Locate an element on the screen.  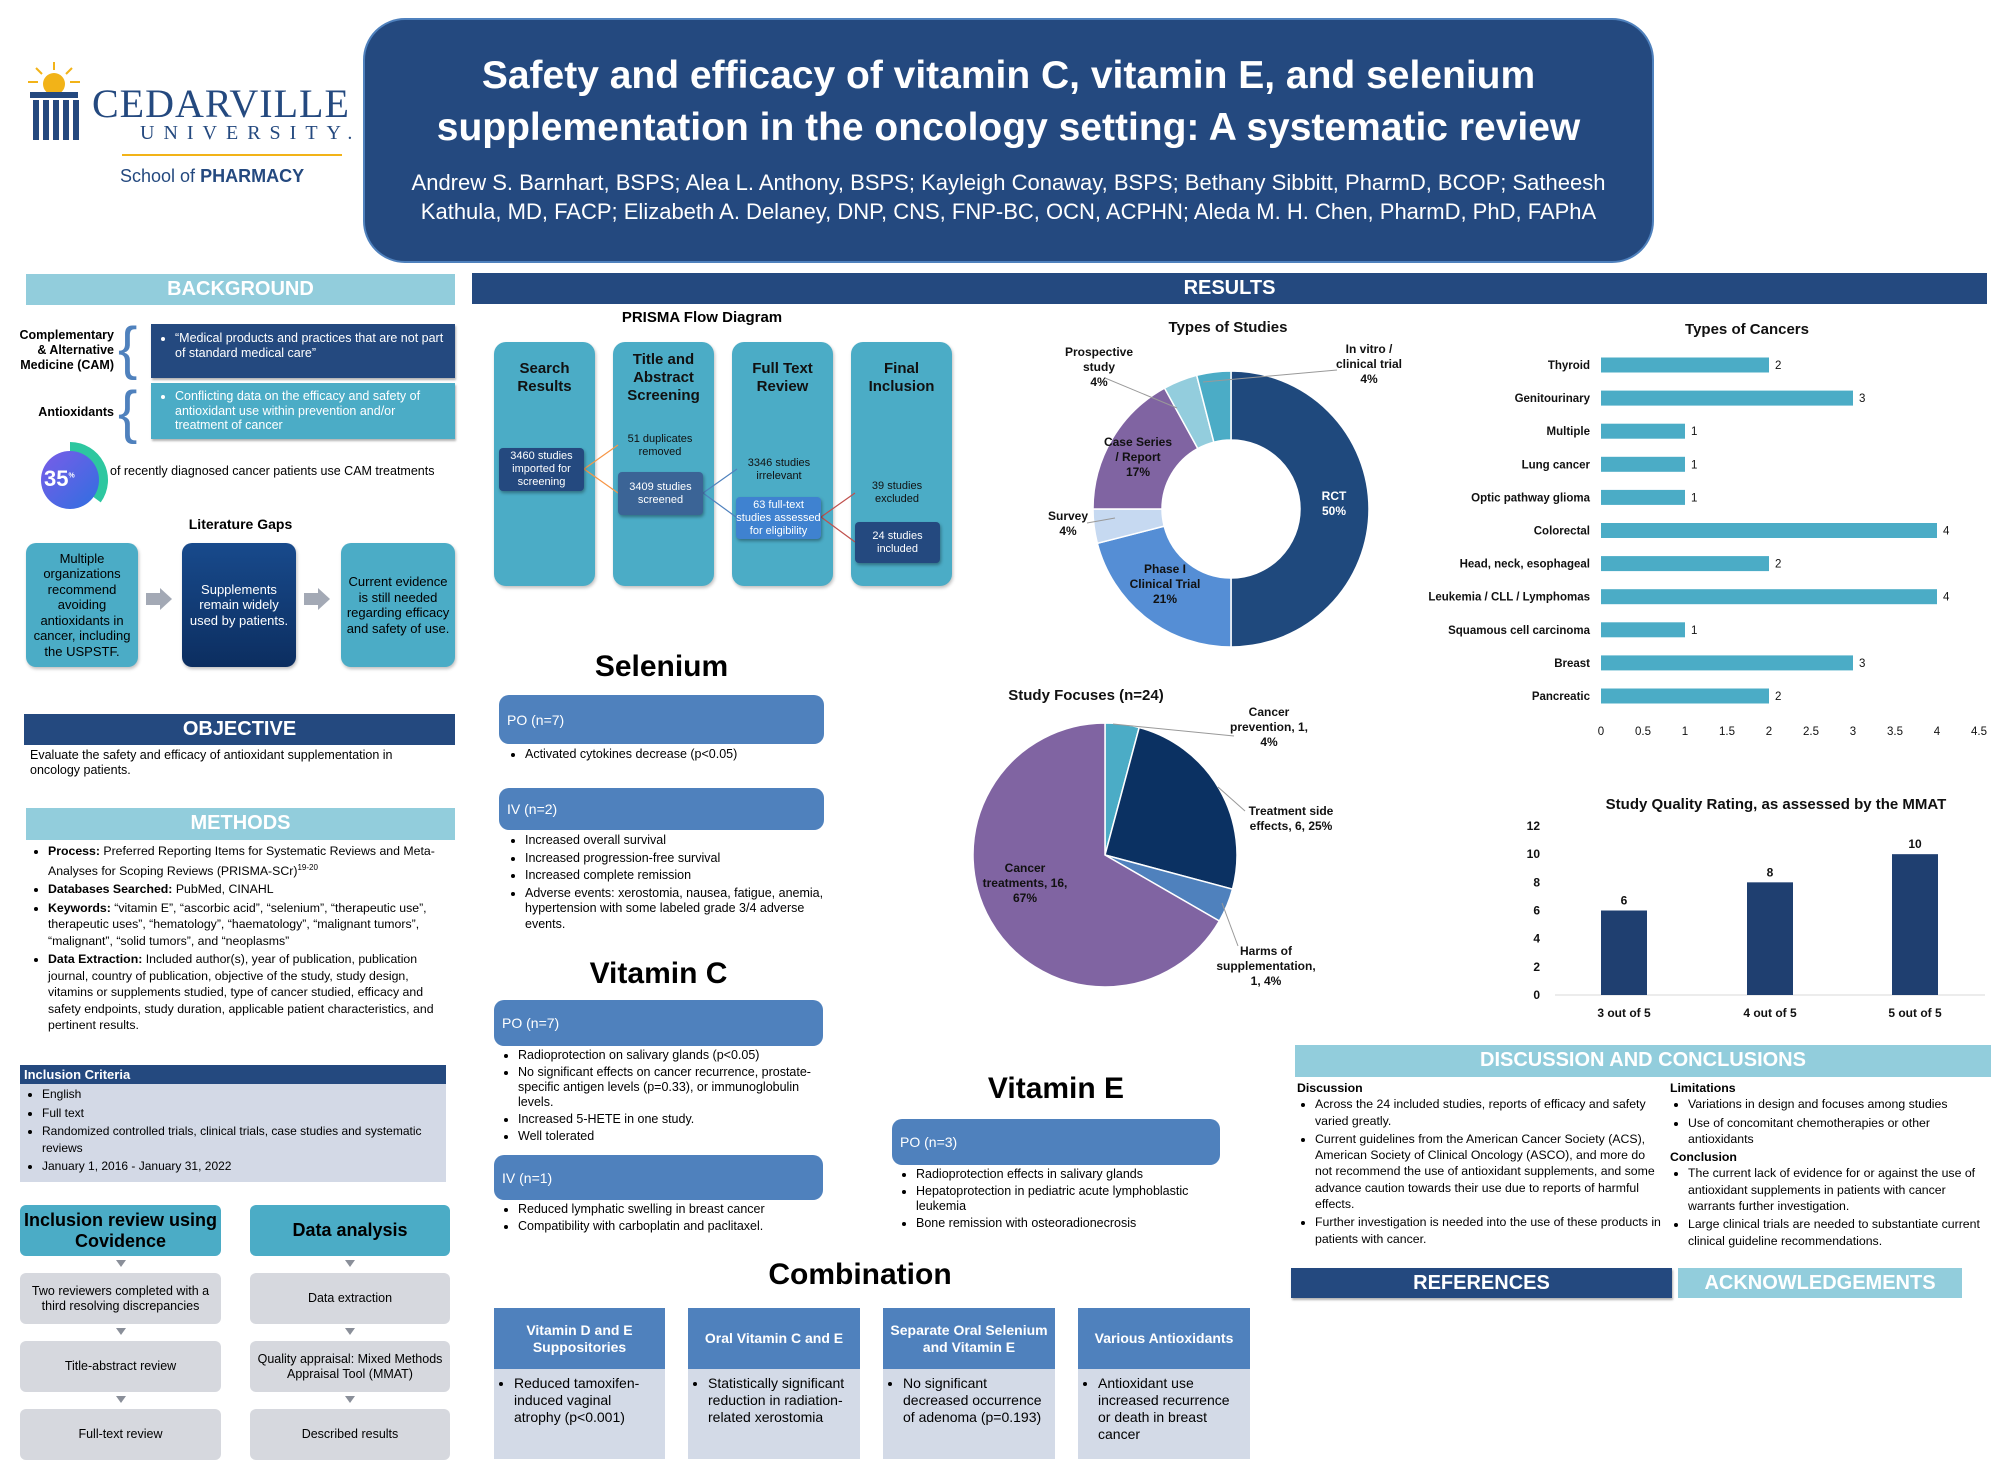
category-label: Breast is located at coordinates (1572, 664).